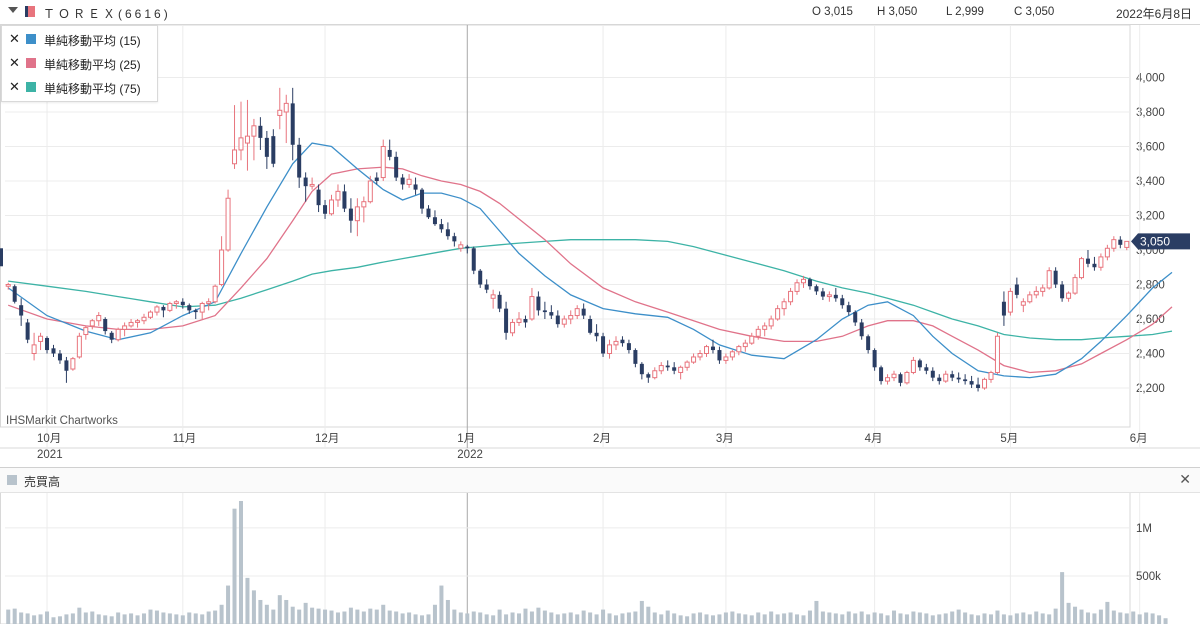  Describe the element at coordinates (14, 86) in the screenshot. I see `remove-ma75-icon: ✕` at that location.